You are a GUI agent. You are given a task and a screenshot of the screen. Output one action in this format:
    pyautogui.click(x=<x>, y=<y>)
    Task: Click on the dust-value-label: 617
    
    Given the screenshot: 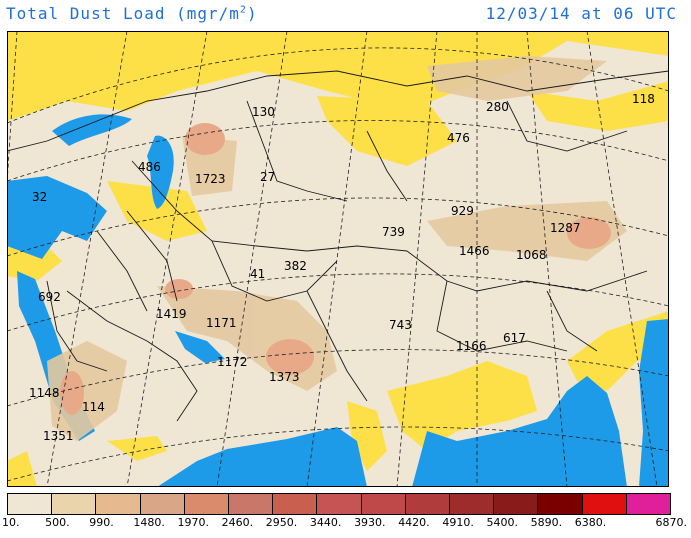 What is the action you would take?
    pyautogui.click(x=514, y=338)
    